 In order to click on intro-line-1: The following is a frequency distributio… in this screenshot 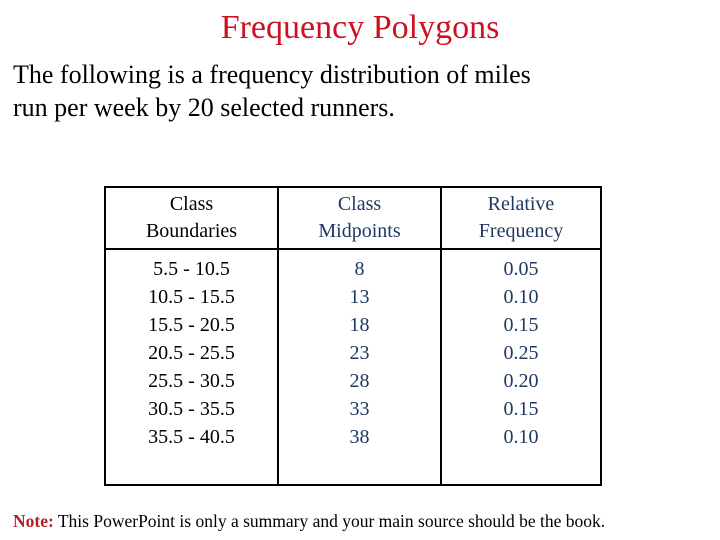, I will do `click(272, 74)`.